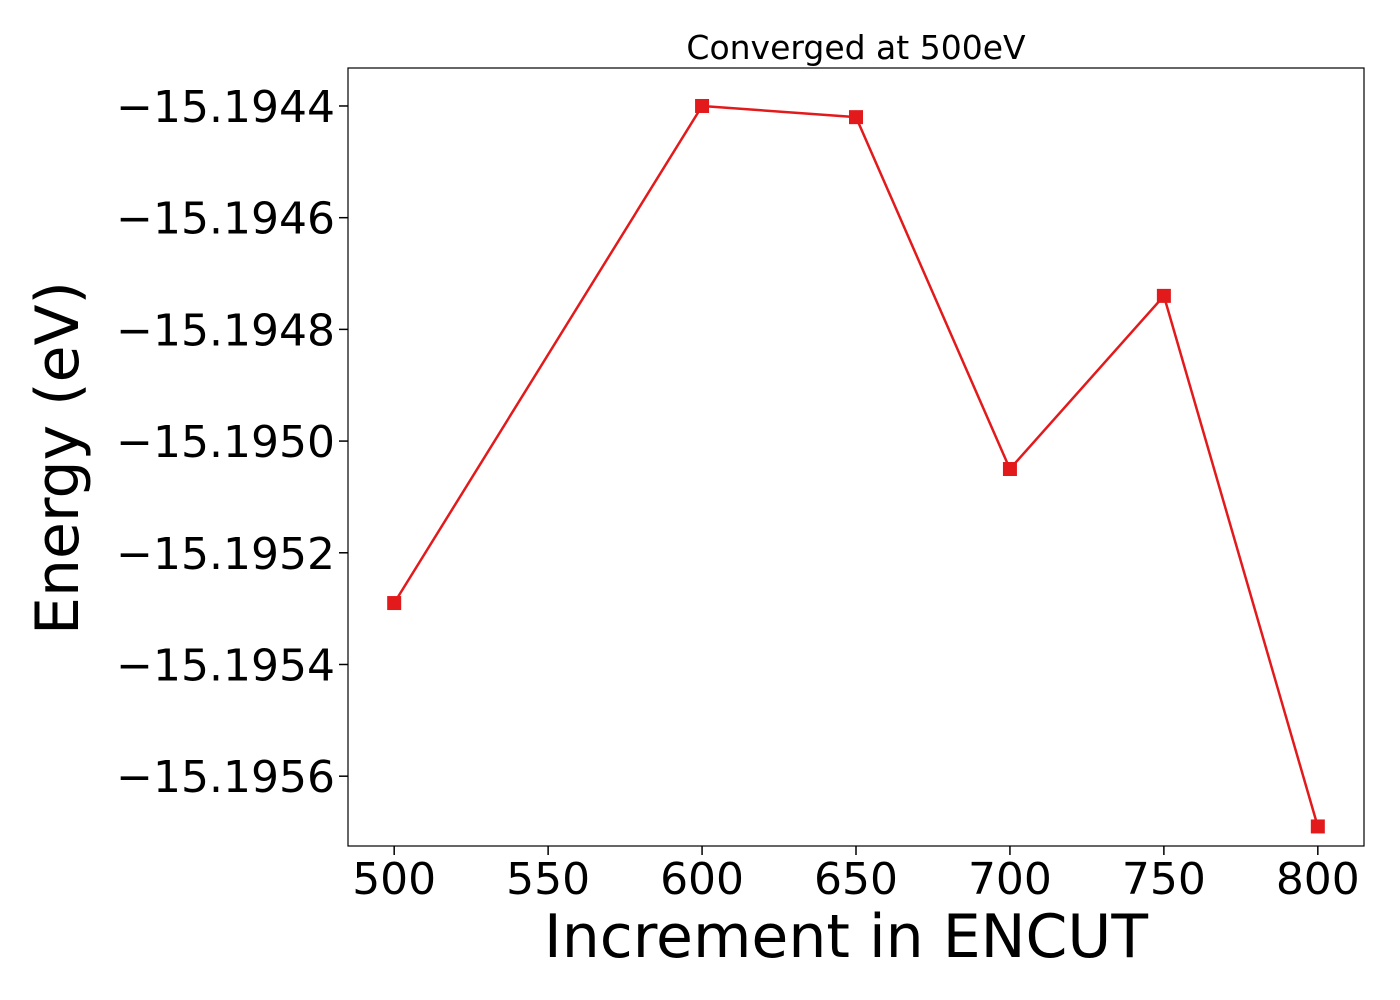  I want to click on y-tick-label: −15.1944, so click(225, 107).